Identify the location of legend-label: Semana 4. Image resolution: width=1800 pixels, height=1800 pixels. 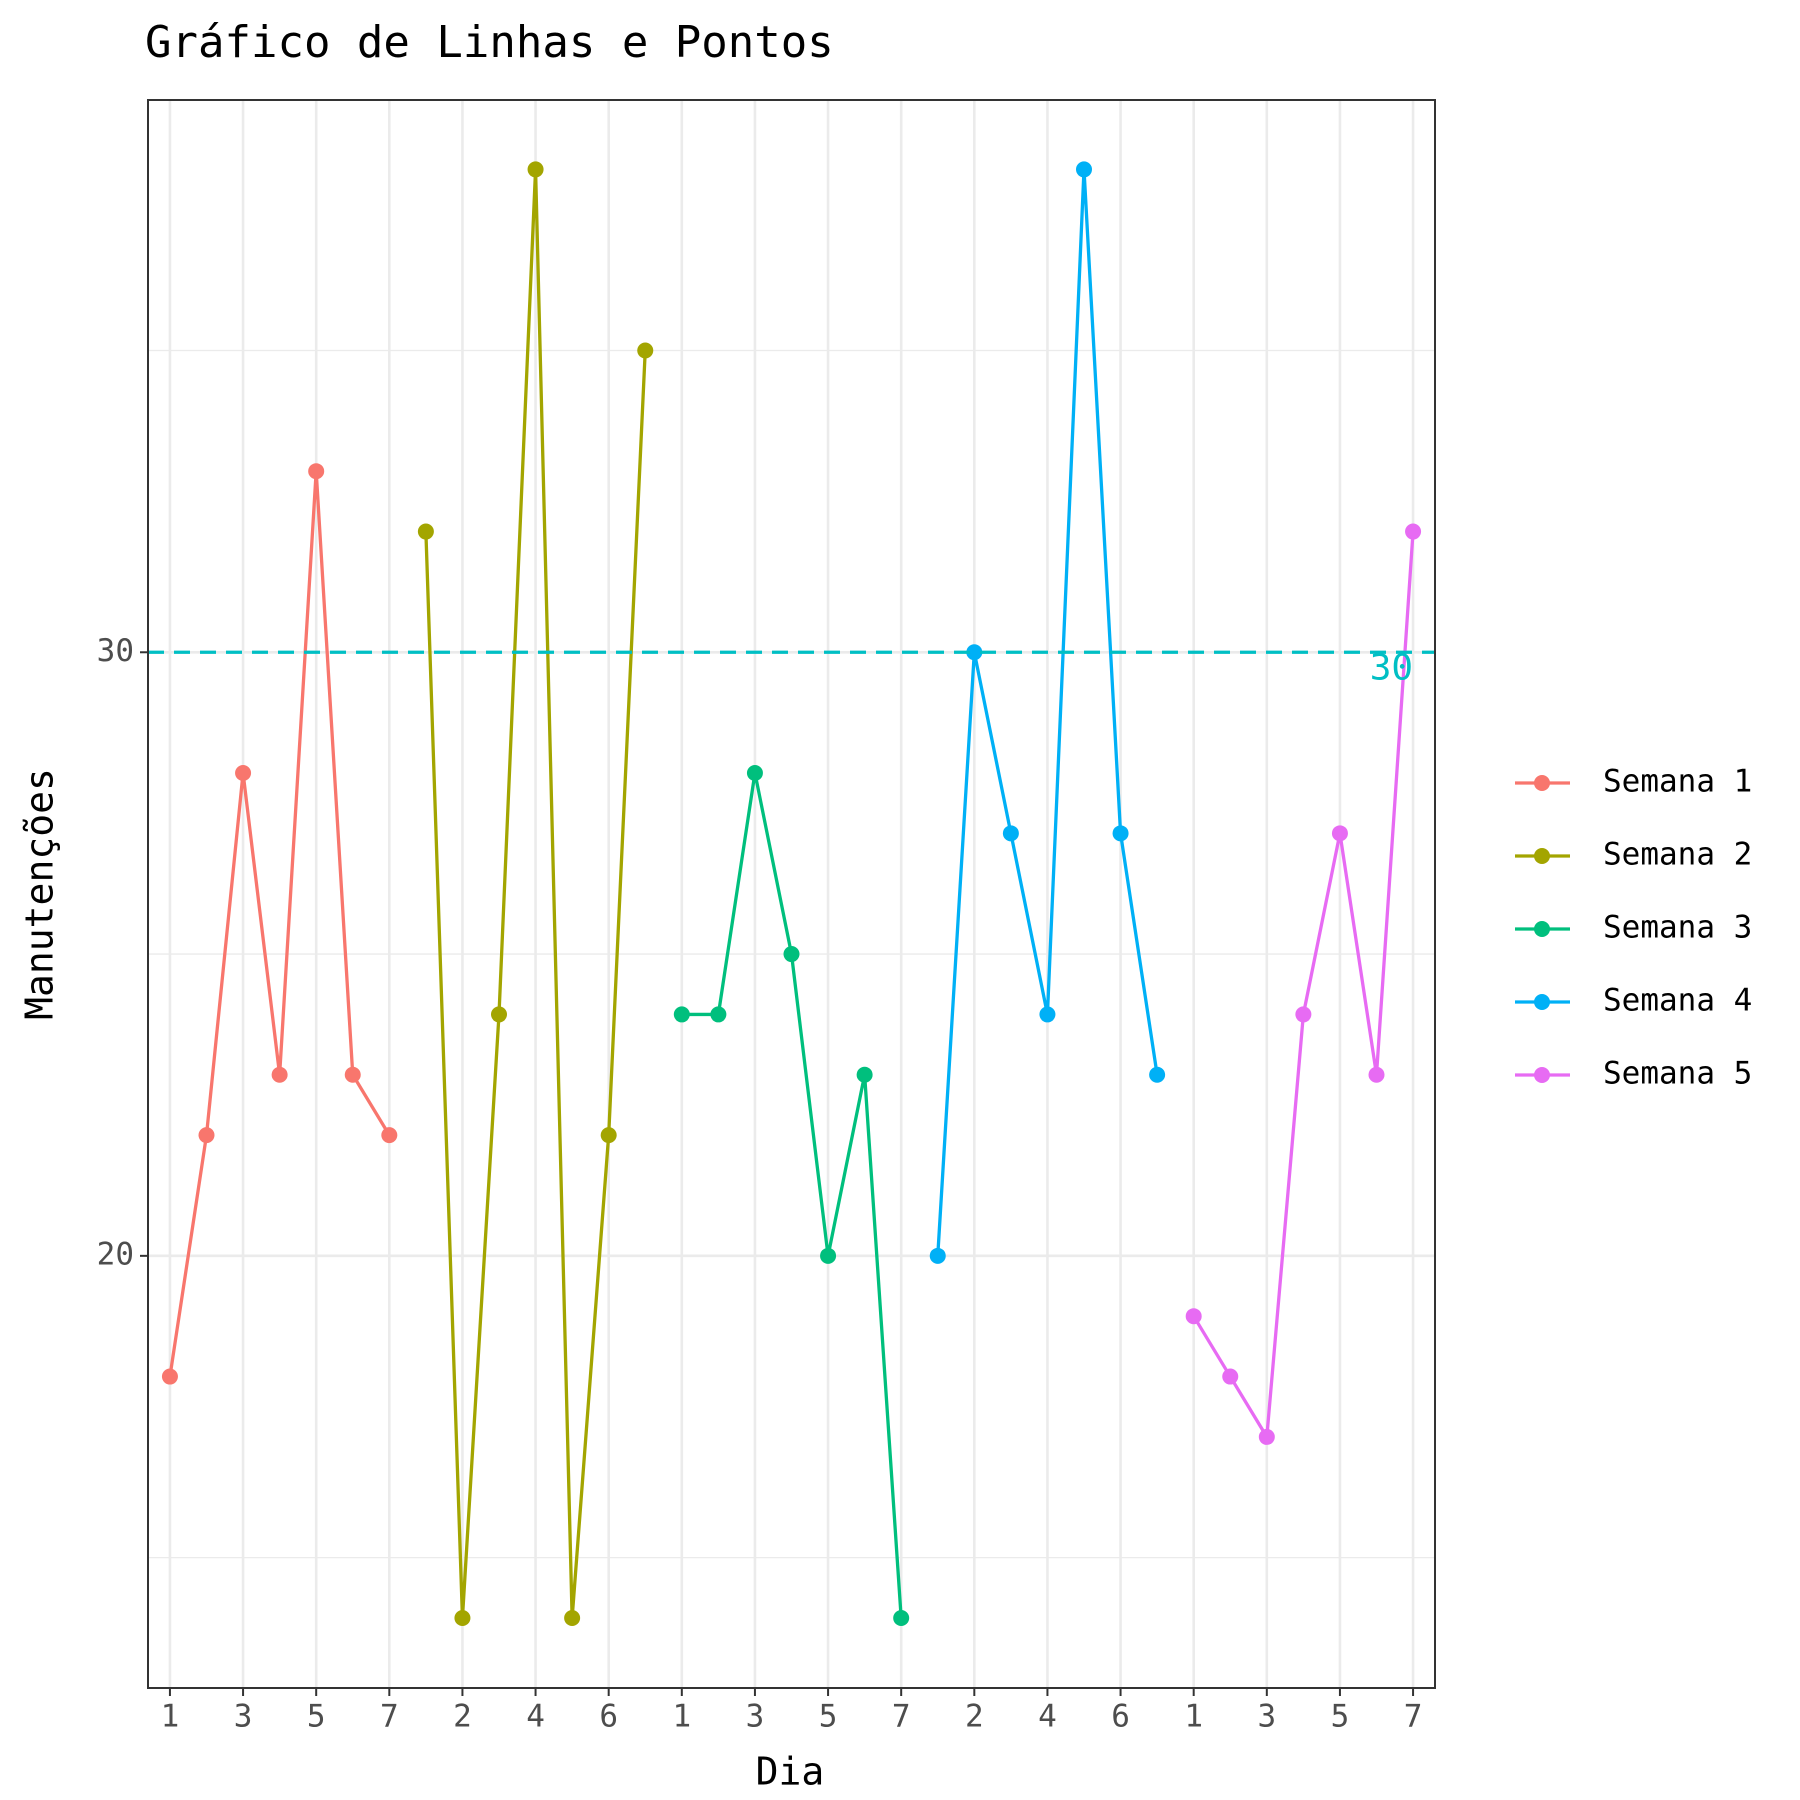
(1677, 1001).